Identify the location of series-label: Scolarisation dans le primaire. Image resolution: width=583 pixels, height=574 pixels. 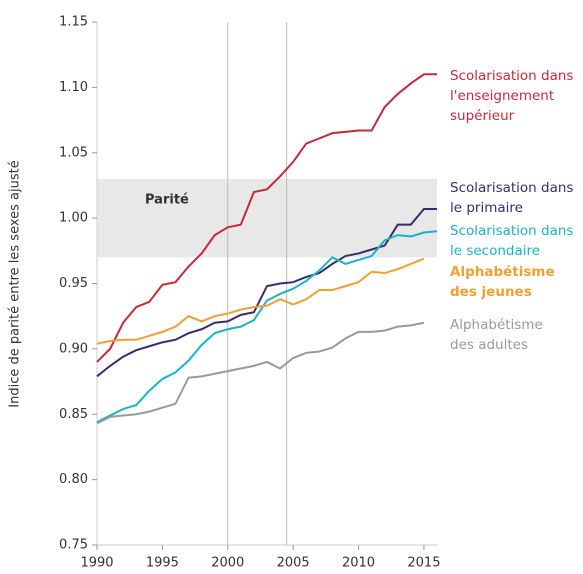
(512, 198).